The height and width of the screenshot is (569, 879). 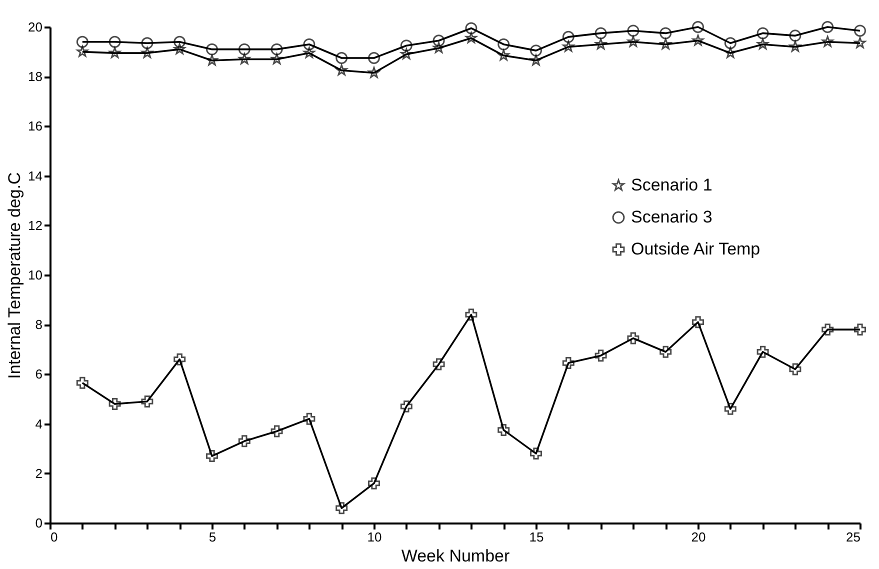 I want to click on y-tick-label: 20, so click(x=35, y=27).